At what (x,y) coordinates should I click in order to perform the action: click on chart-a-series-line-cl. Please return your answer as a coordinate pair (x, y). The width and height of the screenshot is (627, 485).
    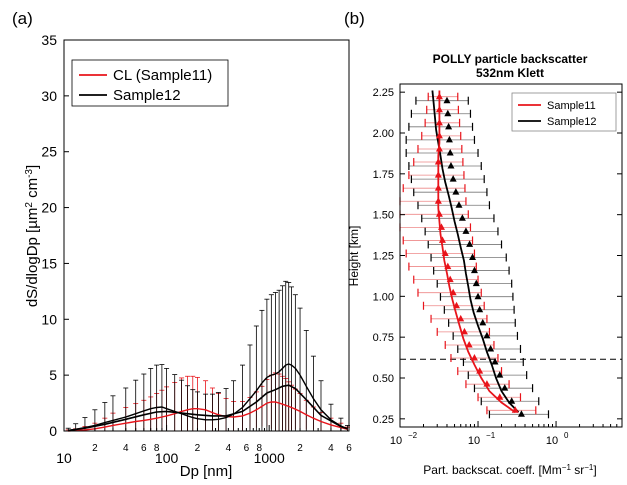
    Looking at the image, I should click on (208, 416).